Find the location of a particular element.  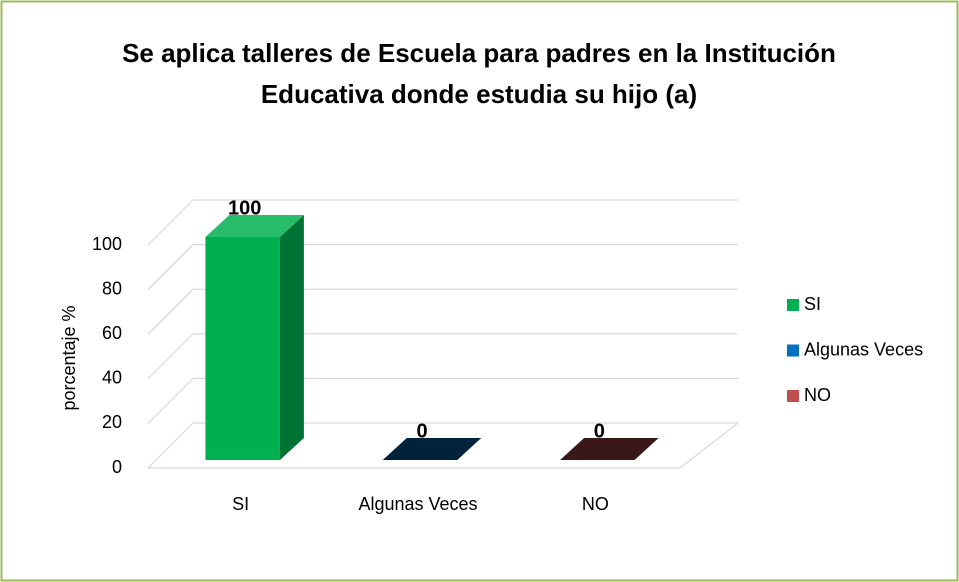

bar-side is located at coordinates (291, 337).